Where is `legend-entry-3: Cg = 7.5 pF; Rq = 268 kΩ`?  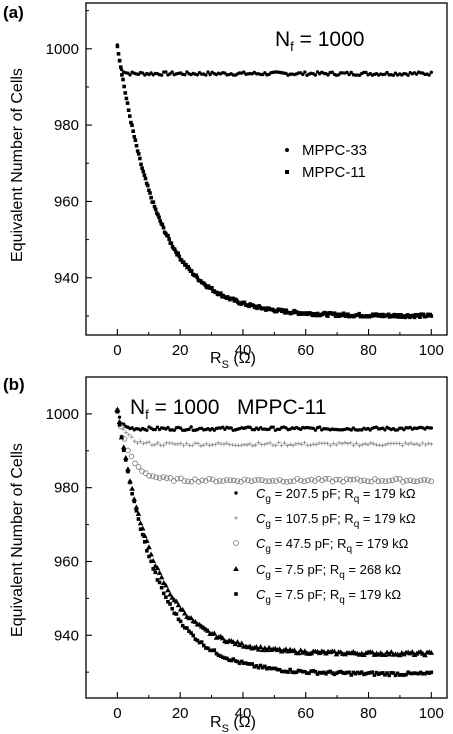 legend-entry-3: Cg = 7.5 pF; Rq = 268 kΩ is located at coordinates (317, 571).